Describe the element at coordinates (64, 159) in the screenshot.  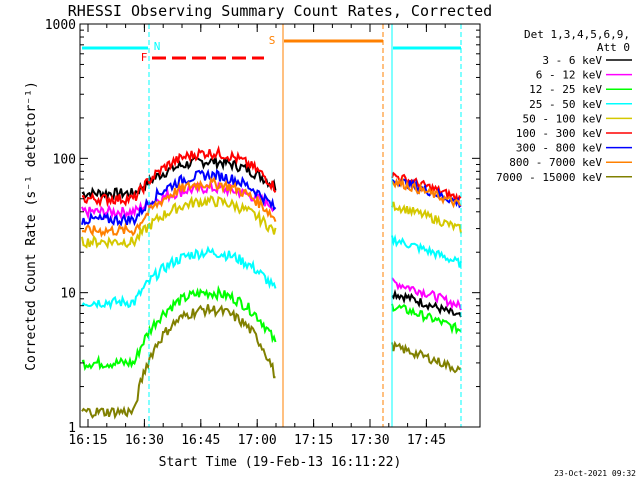
I see `y-tick-label: 100` at that location.